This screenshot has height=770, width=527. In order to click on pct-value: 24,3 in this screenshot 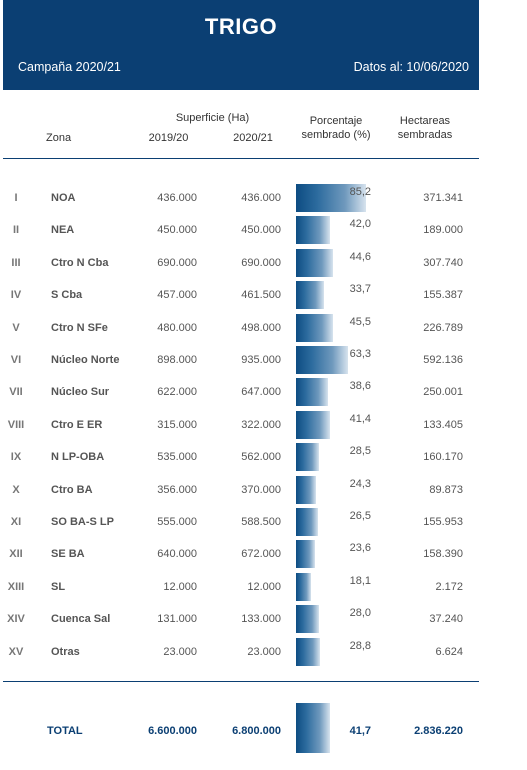, I will do `click(360, 483)`.